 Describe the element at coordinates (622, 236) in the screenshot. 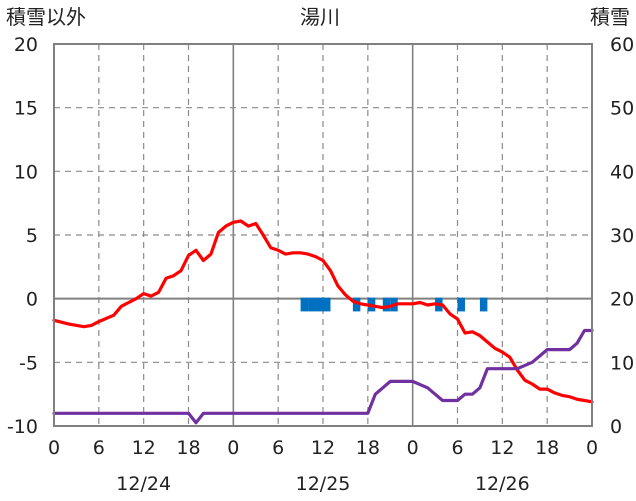

I see `right-y-tick-label: 30` at that location.